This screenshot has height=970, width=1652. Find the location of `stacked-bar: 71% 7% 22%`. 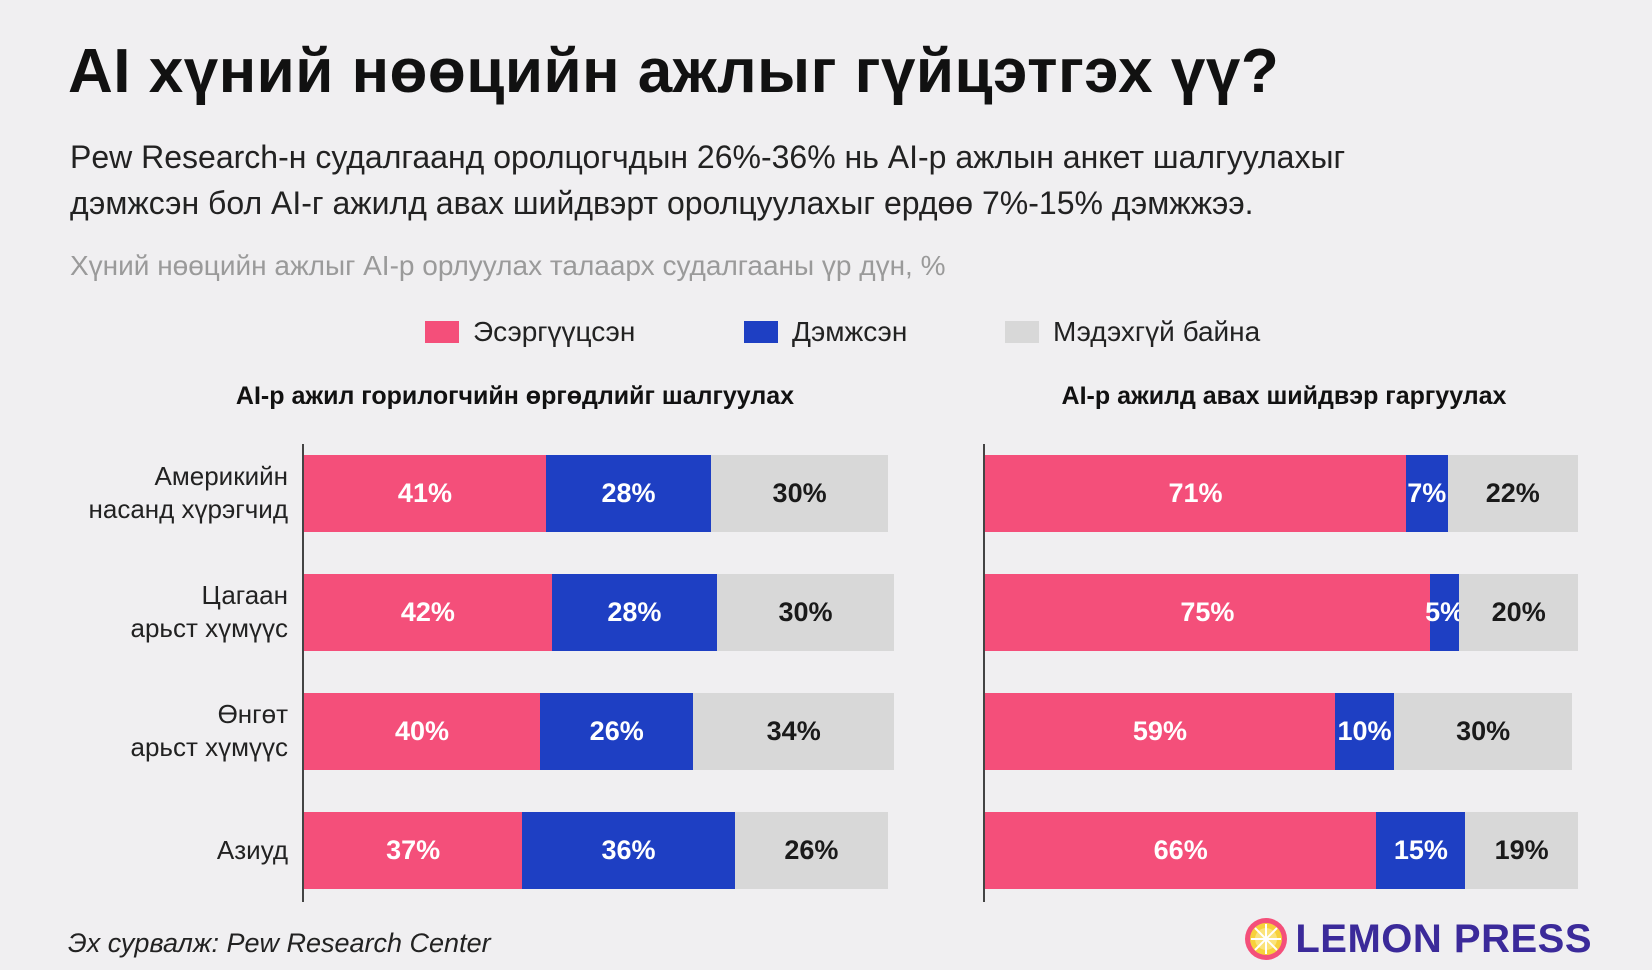

stacked-bar: 71% 7% 22% is located at coordinates (1281, 493).